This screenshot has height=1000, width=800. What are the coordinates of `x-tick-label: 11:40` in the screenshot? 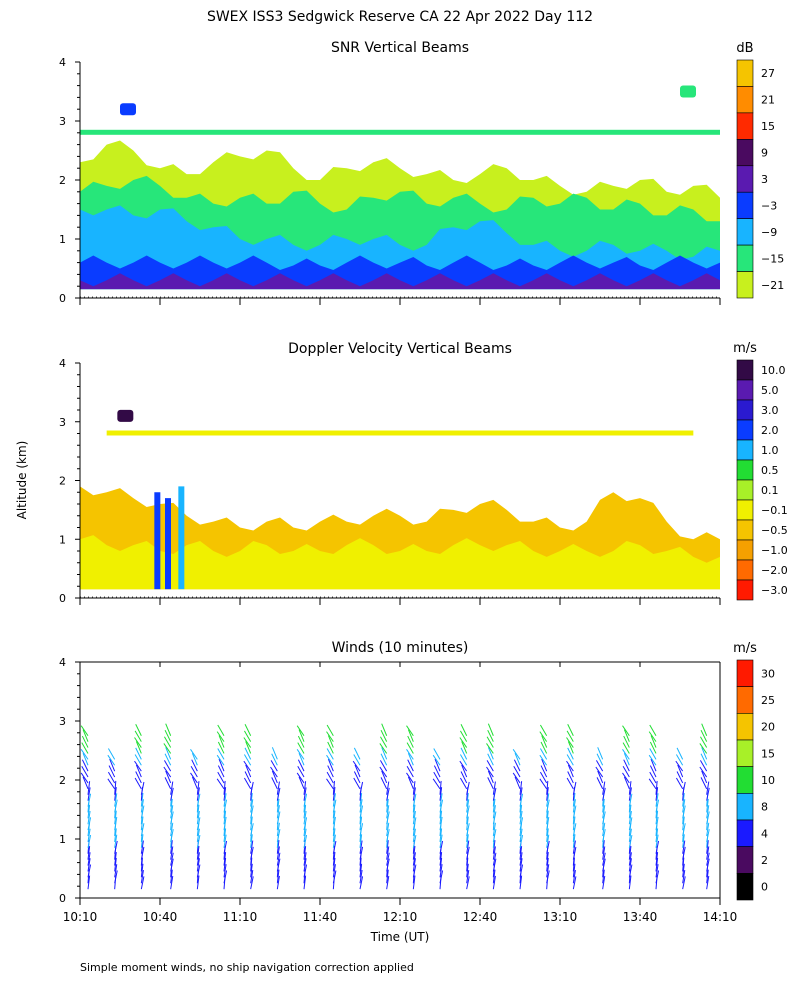 It's located at (320, 917).